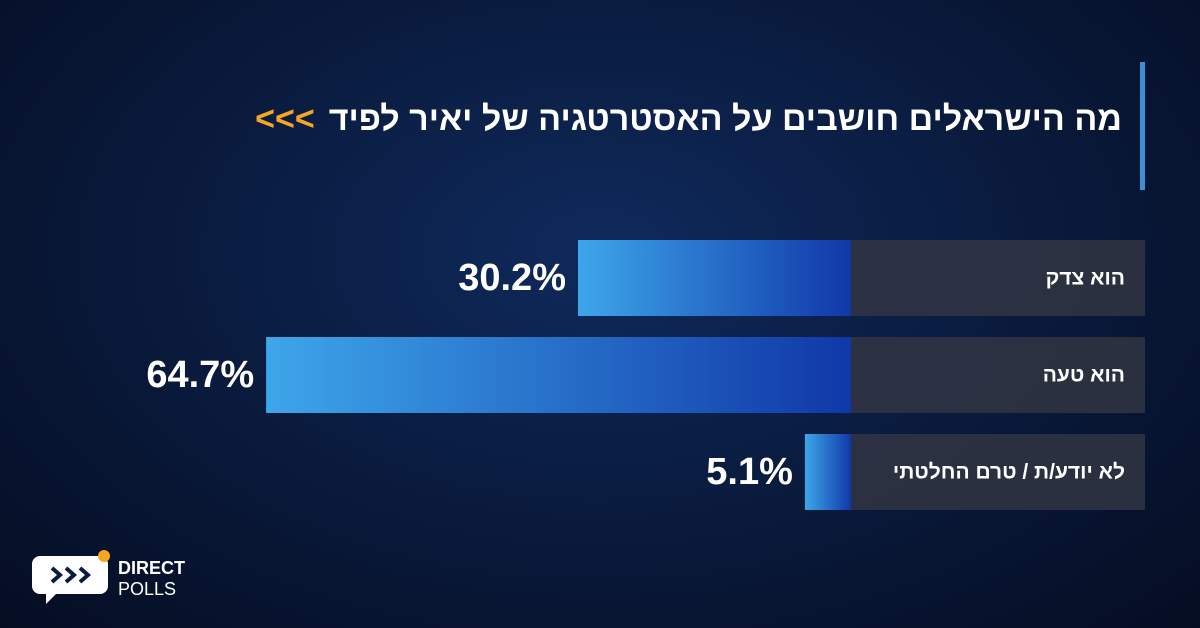 This screenshot has width=1200, height=628. I want to click on value-label: 30.2%, so click(512, 278).